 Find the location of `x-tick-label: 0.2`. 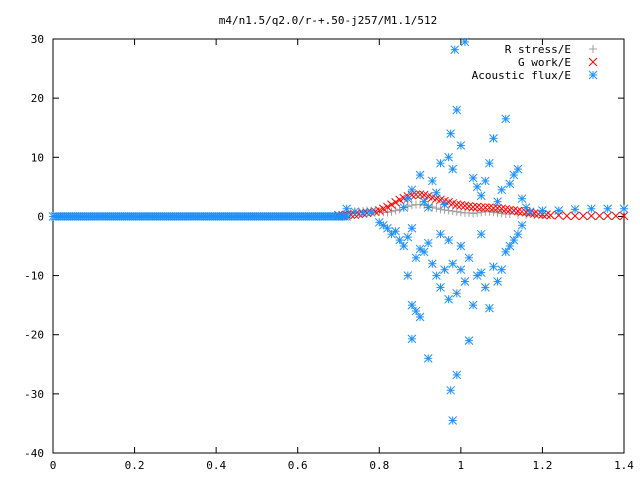

x-tick-label: 0.2 is located at coordinates (135, 465).